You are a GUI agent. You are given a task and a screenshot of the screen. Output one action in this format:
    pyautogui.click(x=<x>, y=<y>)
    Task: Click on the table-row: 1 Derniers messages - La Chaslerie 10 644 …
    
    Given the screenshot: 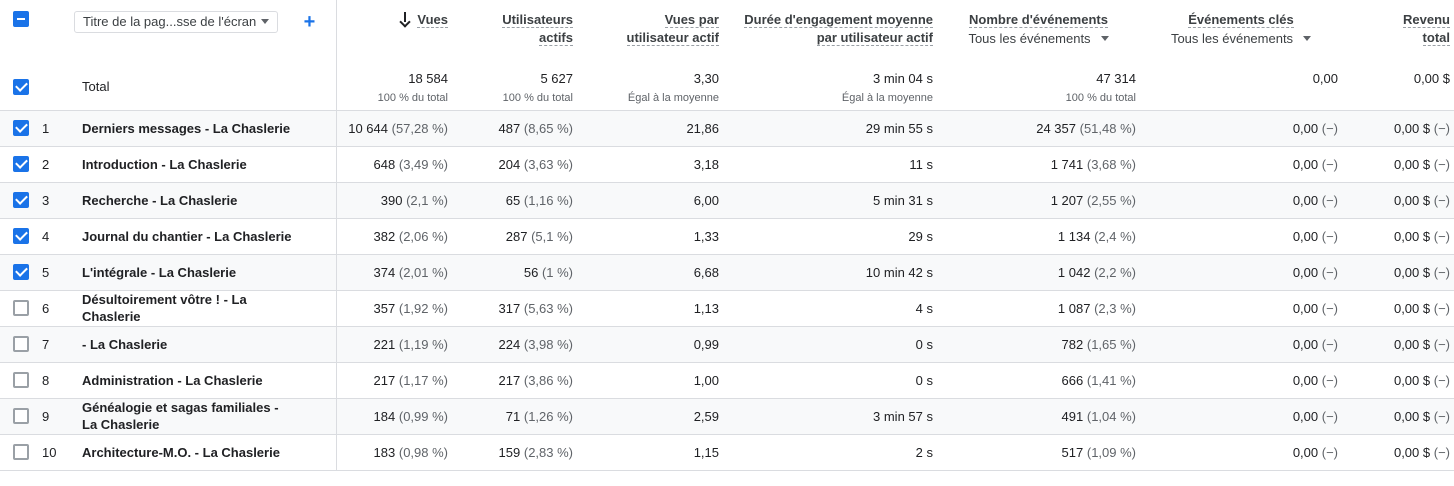 What is the action you would take?
    pyautogui.click(x=727, y=128)
    